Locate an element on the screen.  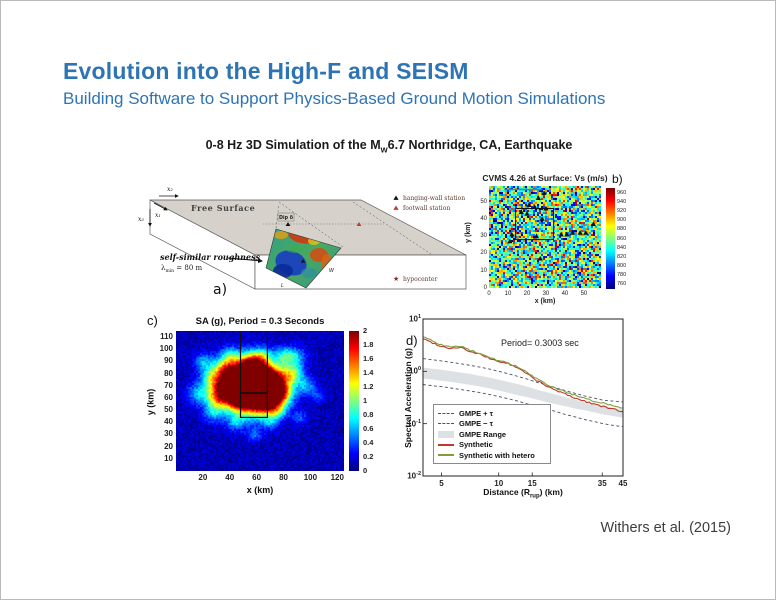
panel-a-fault-diagram: Dip δ W L x₂ is located at coordinates (303, 238).